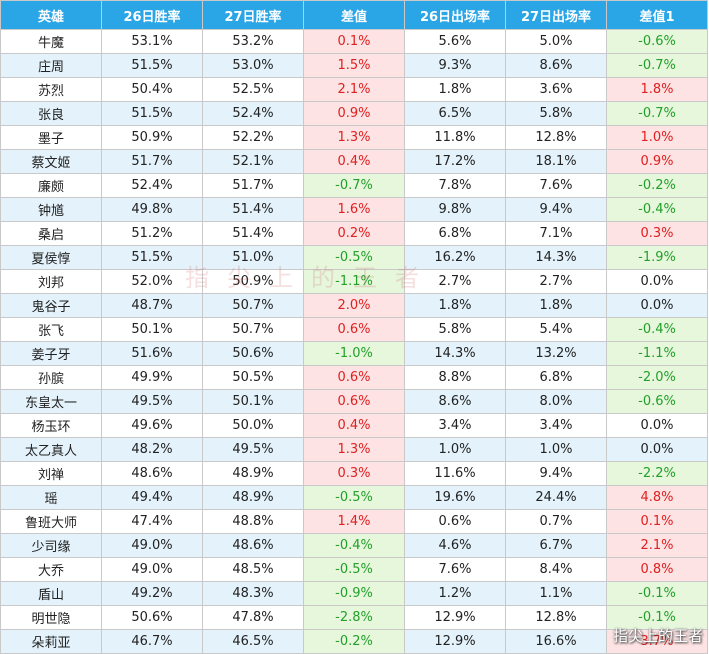 The height and width of the screenshot is (654, 709). I want to click on cell-winrate-26: 47.4%, so click(152, 521).